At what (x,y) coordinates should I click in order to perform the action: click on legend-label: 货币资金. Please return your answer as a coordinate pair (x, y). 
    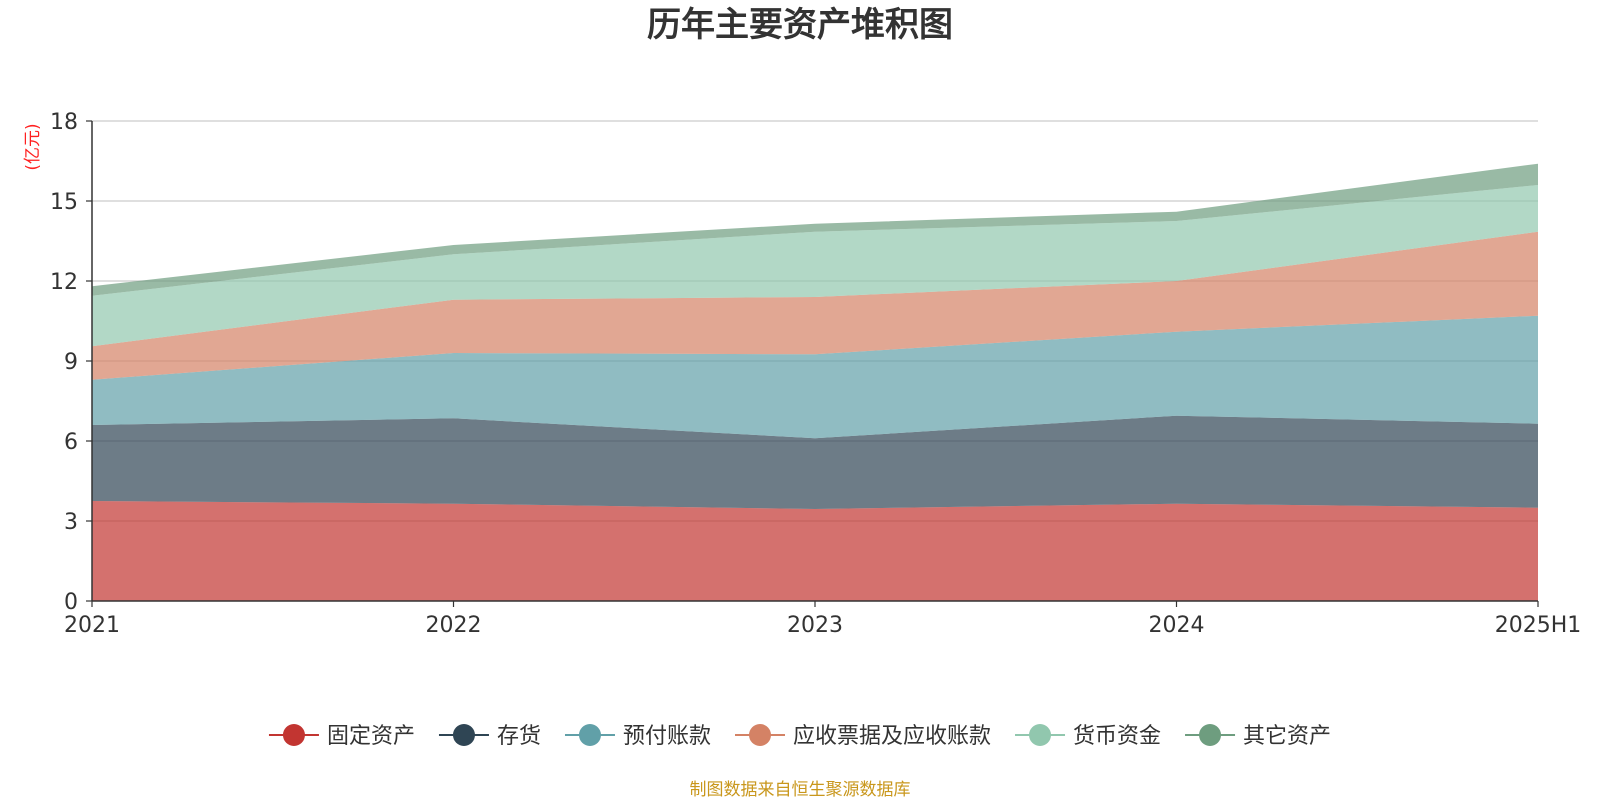
    Looking at the image, I should click on (1117, 736).